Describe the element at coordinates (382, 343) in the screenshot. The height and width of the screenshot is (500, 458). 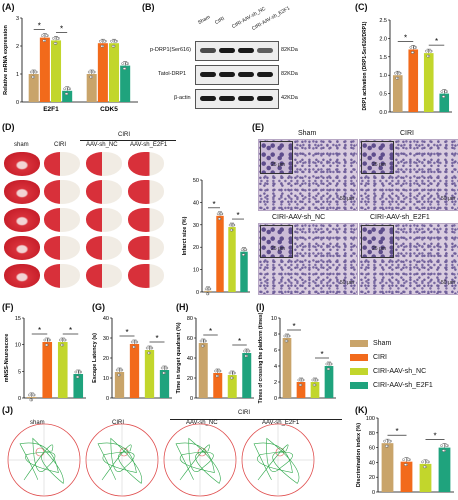
I see `legend-label: Sham` at that location.